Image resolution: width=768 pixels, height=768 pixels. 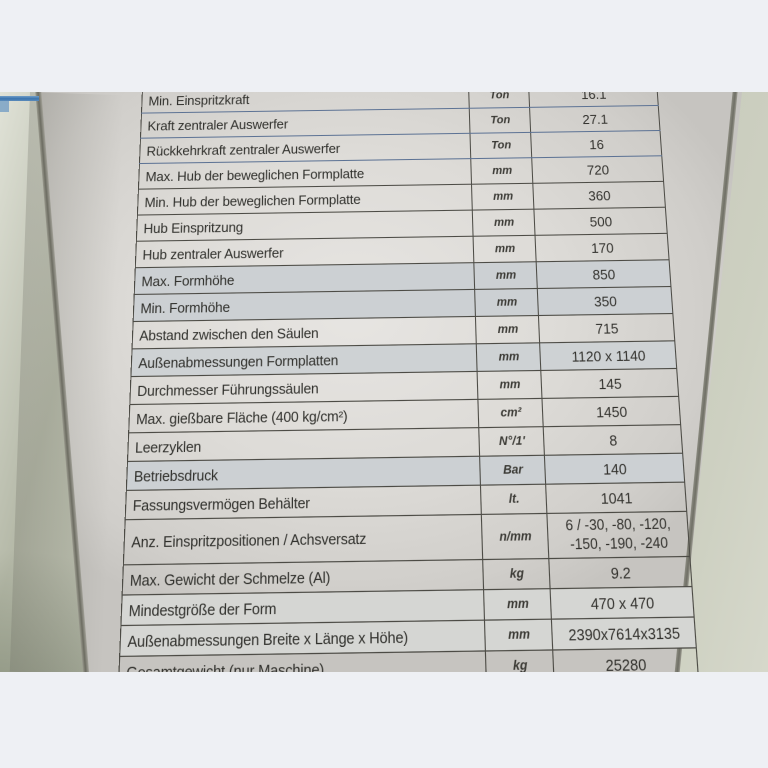 I want to click on spec-value-cell: 350, so click(x=605, y=301).